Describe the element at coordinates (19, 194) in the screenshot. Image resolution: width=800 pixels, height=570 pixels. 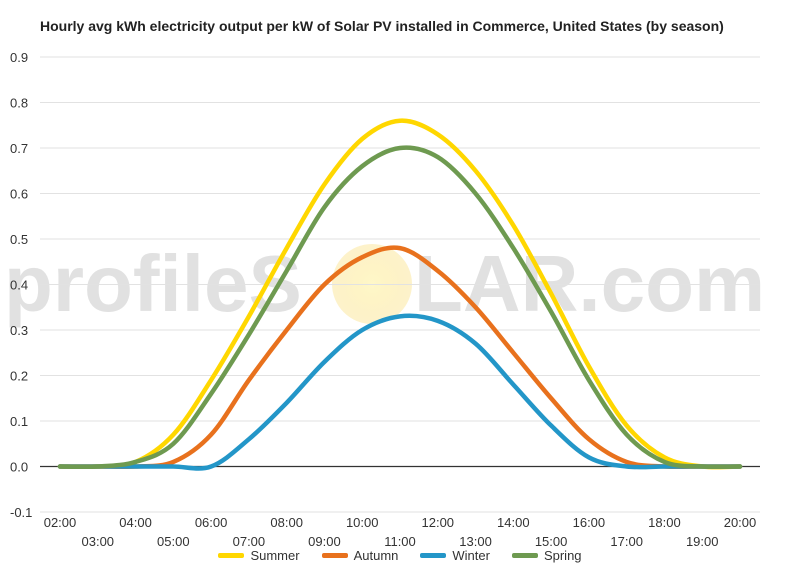
I see `y-tick-label: 0.6` at that location.